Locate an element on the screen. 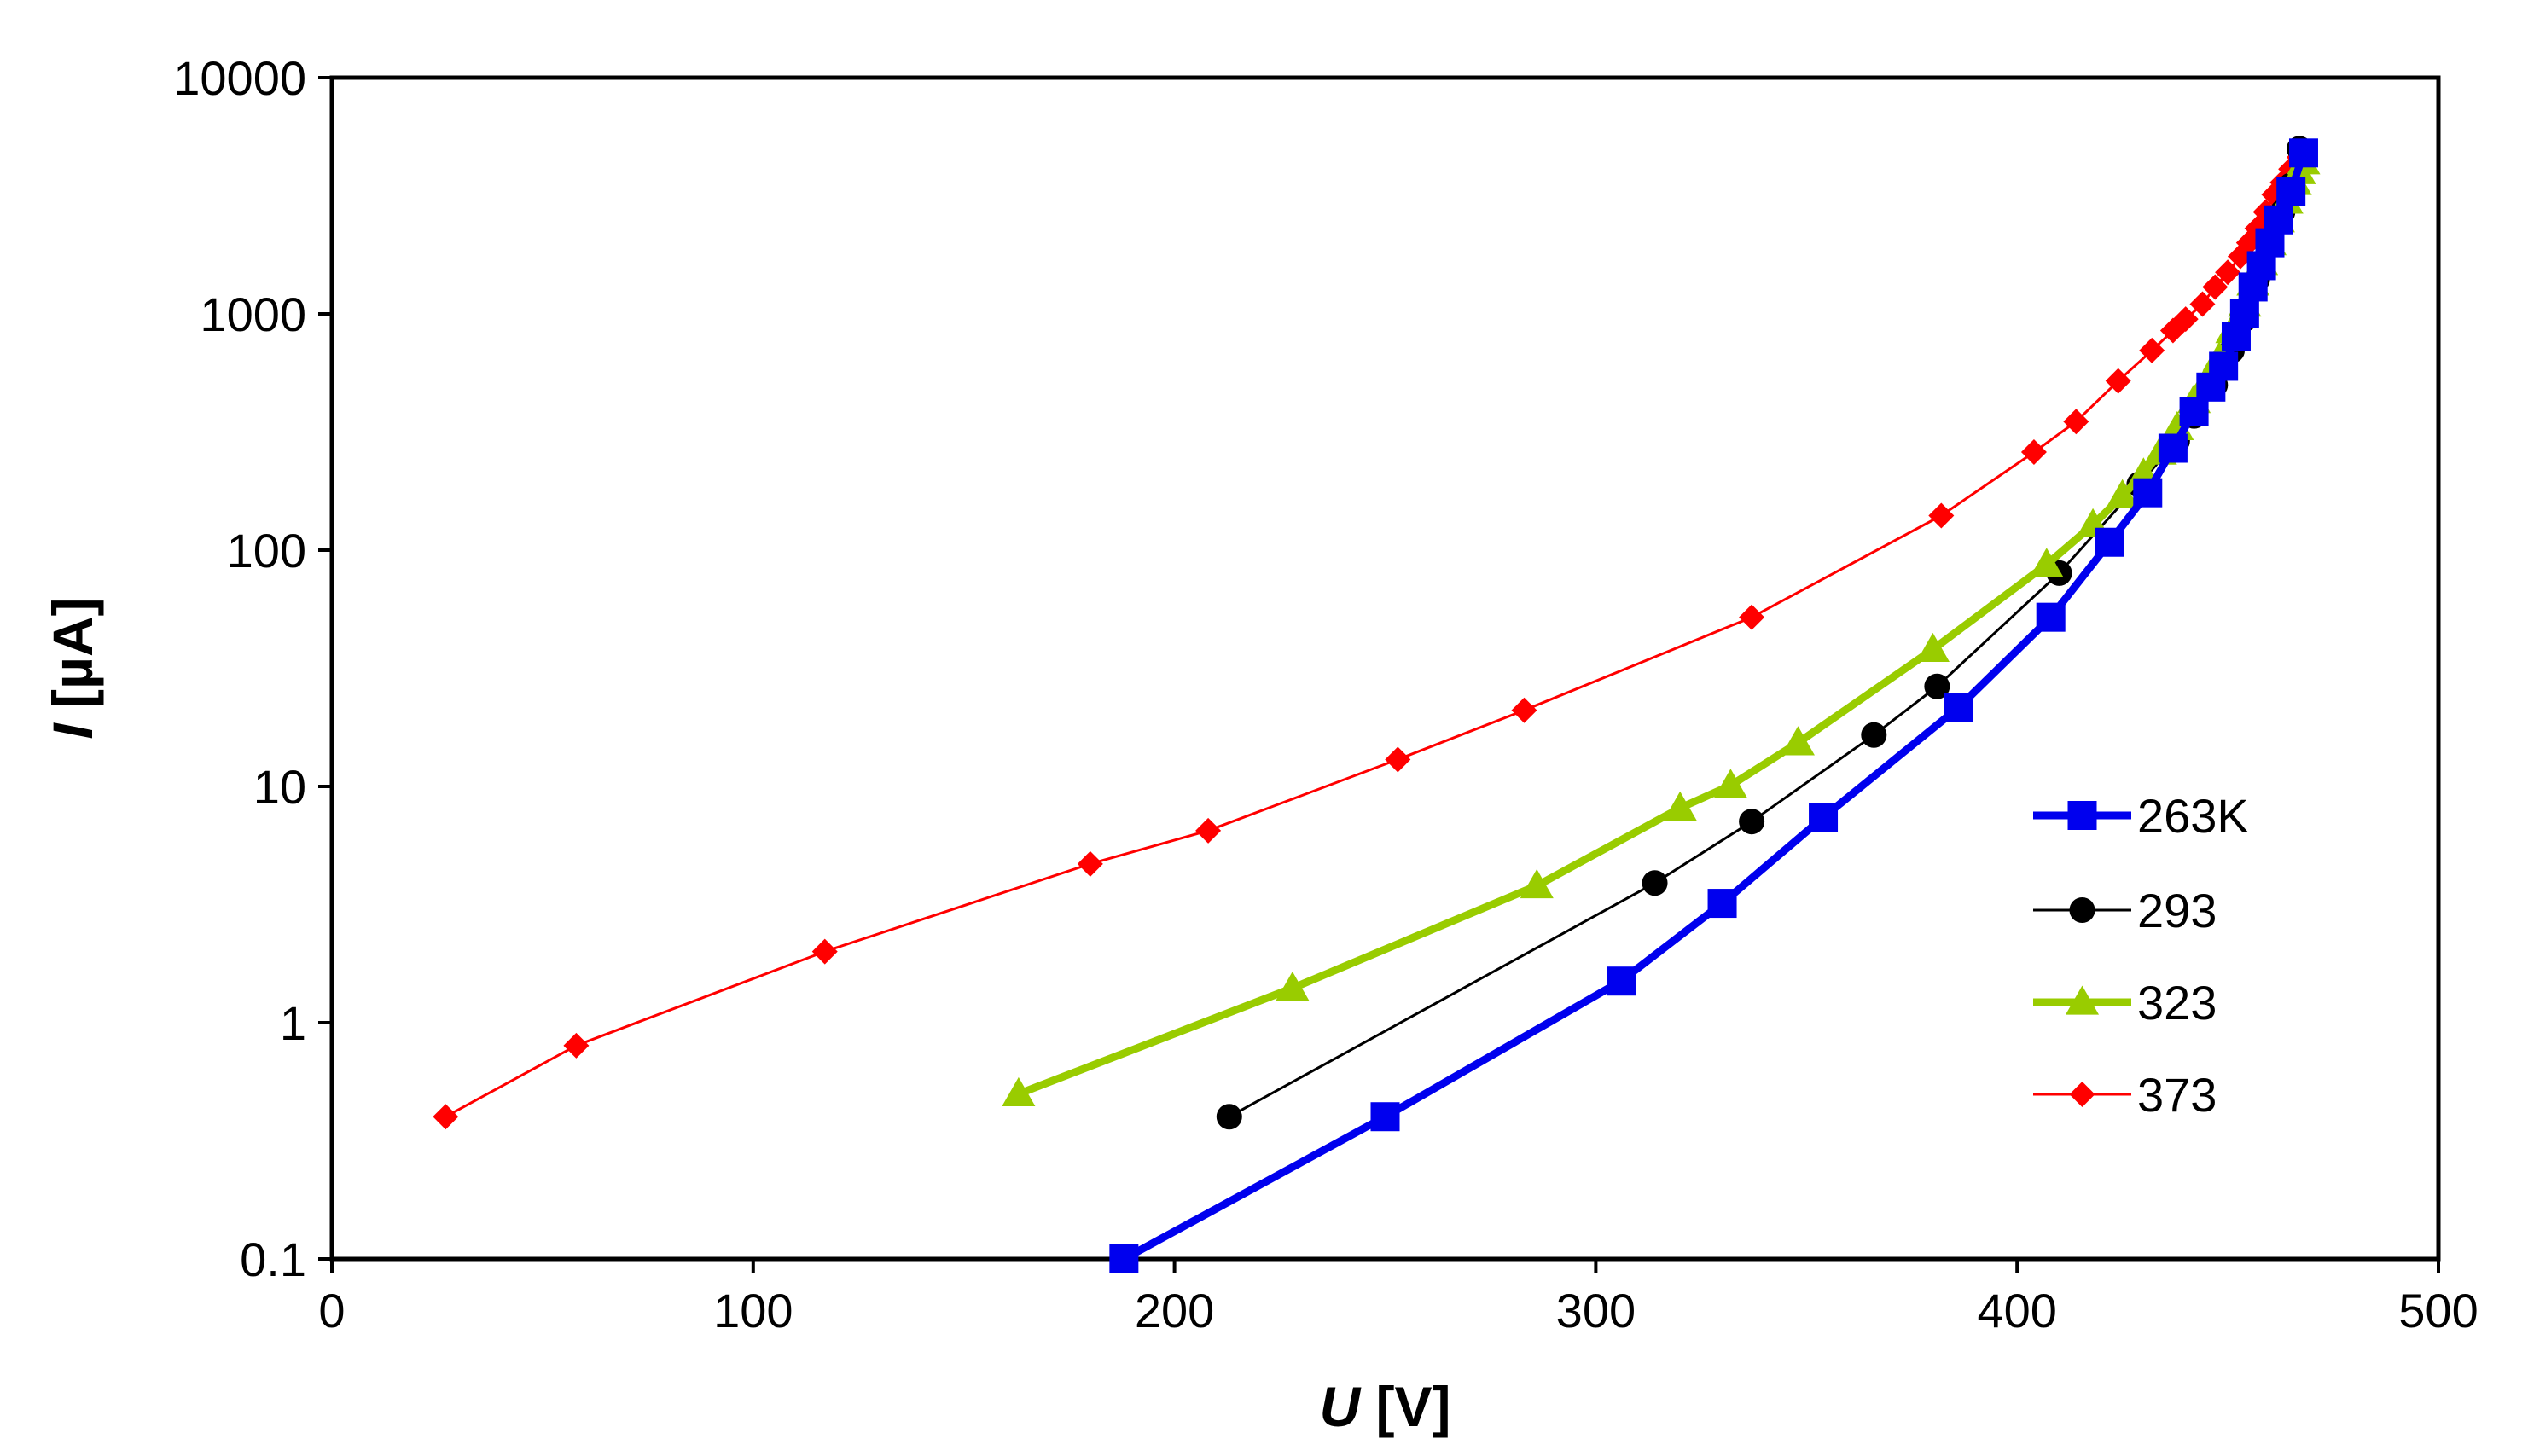  legend-item-293: 293 is located at coordinates (2125, 910).